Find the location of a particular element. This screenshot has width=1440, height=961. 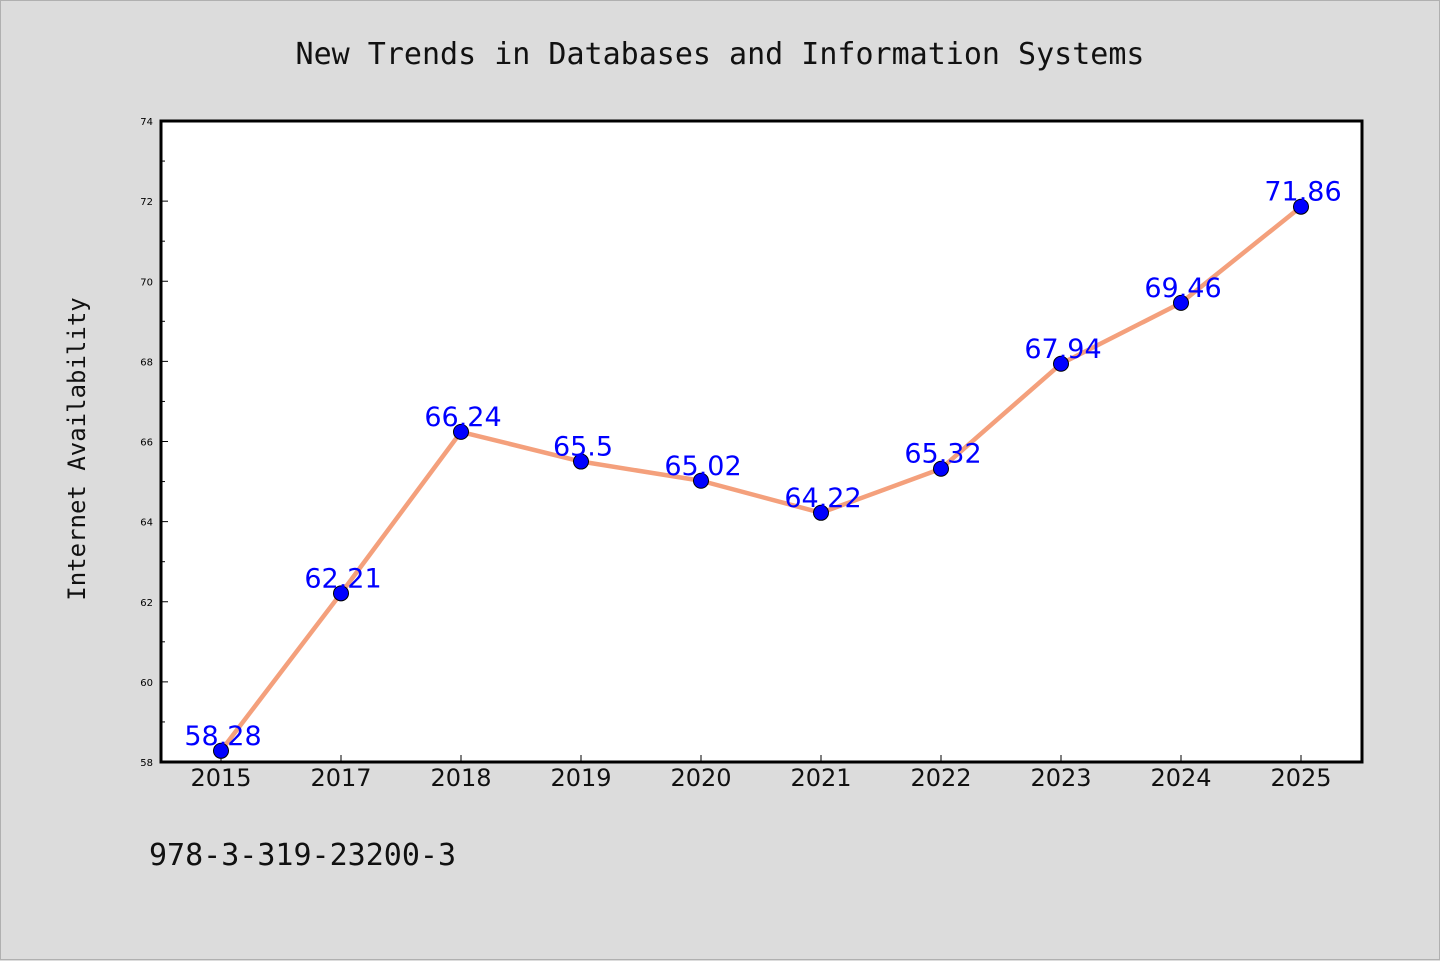

x-tick-label: 2023 is located at coordinates (1060, 778).